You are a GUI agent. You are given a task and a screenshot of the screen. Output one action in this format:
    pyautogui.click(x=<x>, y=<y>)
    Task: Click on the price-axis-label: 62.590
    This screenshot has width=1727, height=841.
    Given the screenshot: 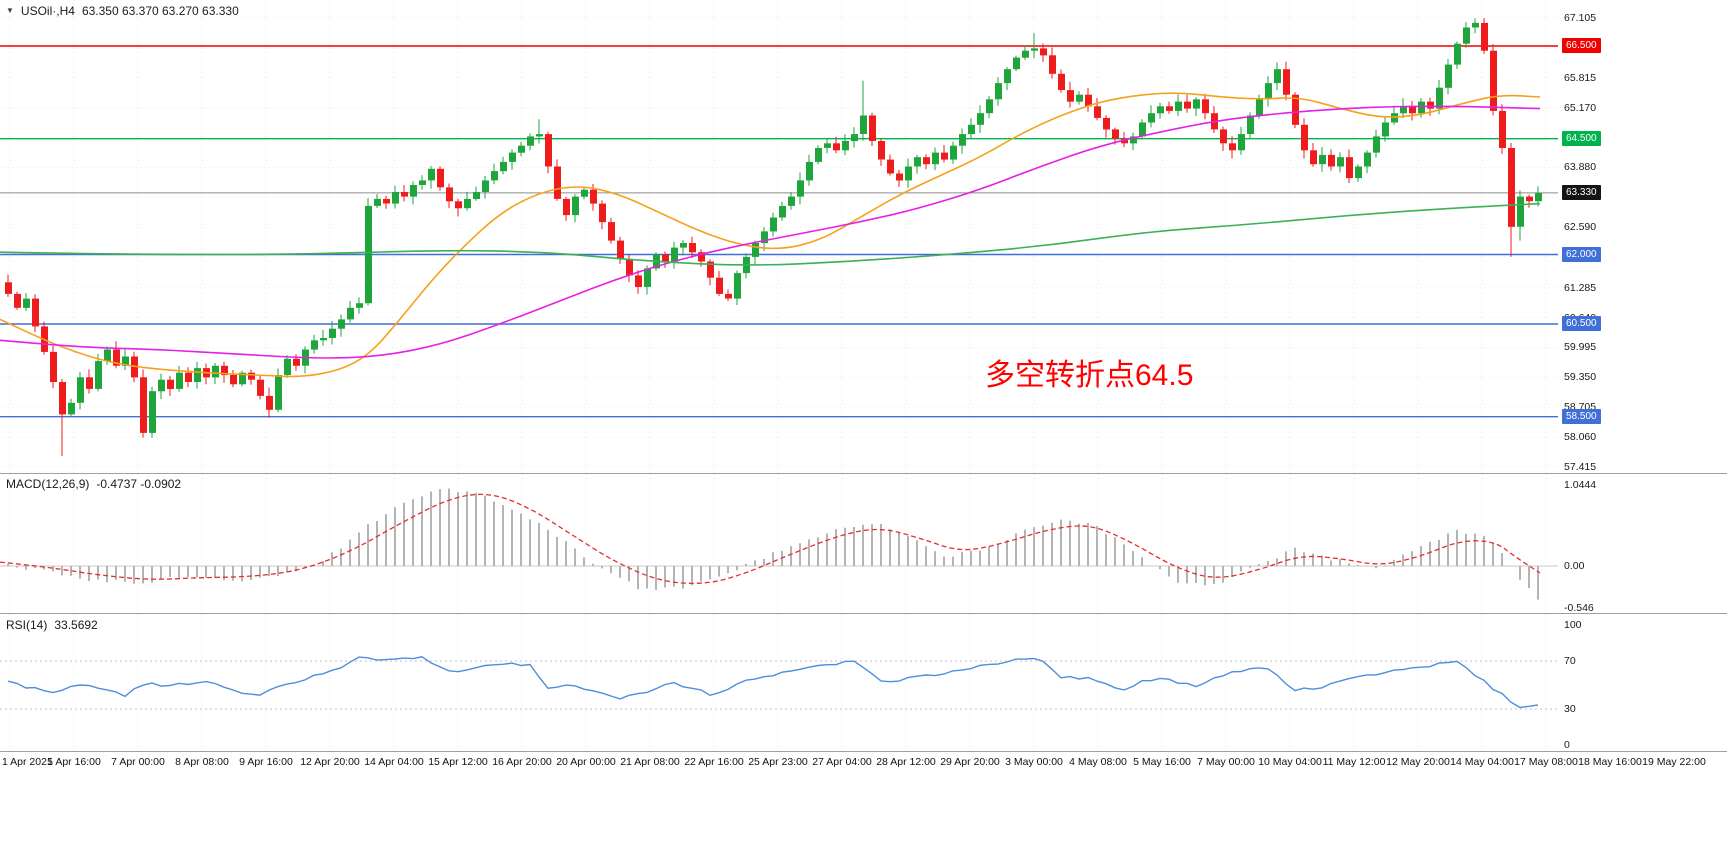 What is the action you would take?
    pyautogui.click(x=1580, y=227)
    